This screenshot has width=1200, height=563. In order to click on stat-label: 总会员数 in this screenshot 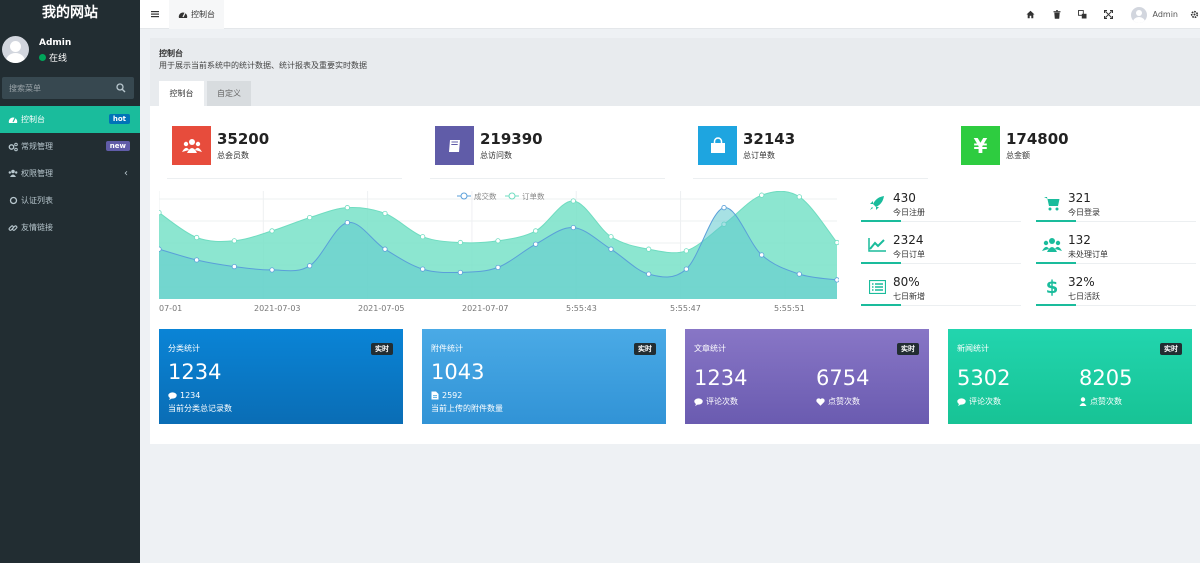, I will do `click(233, 155)`.